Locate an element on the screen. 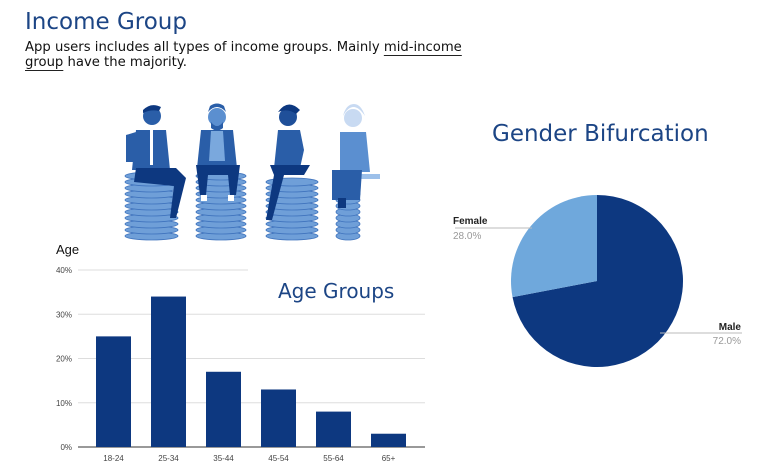  description-text-end: have the majority. is located at coordinates (125, 62).